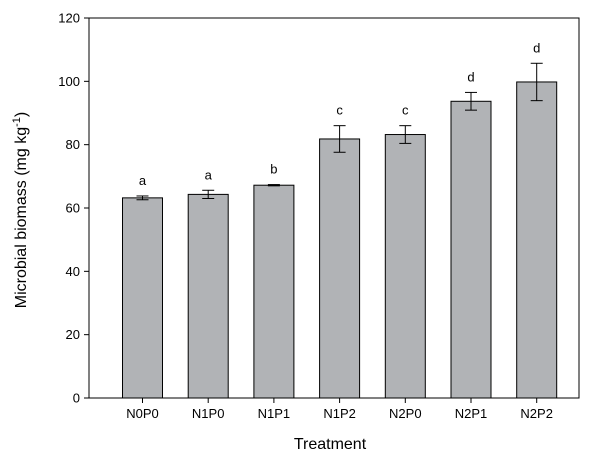 The width and height of the screenshot is (599, 454). Describe the element at coordinates (274, 413) in the screenshot. I see `x-tick-label: N1P1` at that location.